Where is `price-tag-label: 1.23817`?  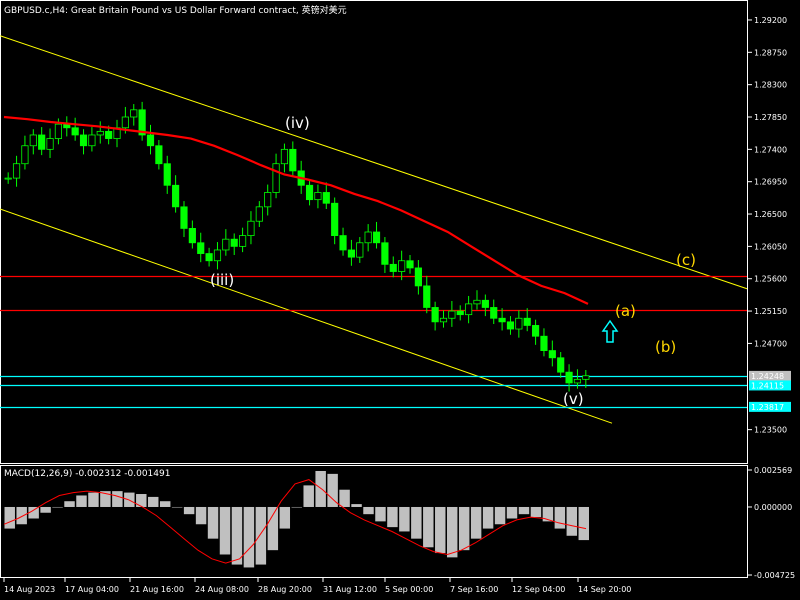 price-tag-label: 1.23817 is located at coordinates (767, 407).